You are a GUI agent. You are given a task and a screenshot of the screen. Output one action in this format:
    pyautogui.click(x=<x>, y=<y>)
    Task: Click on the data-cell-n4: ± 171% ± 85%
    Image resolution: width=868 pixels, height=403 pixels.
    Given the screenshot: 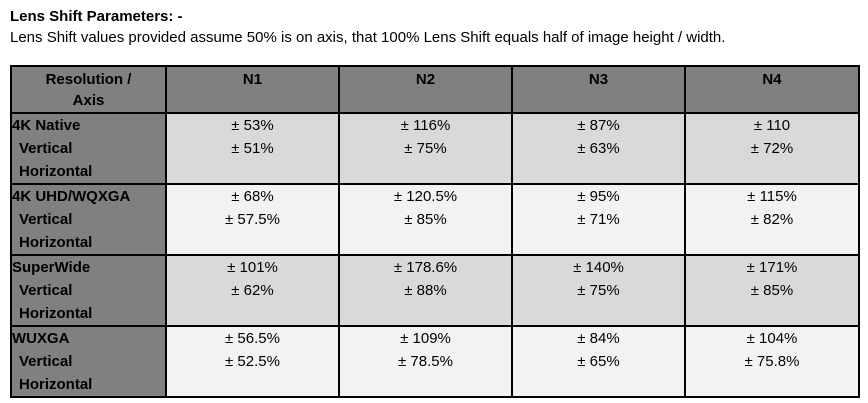 What is the action you would take?
    pyautogui.click(x=772, y=290)
    